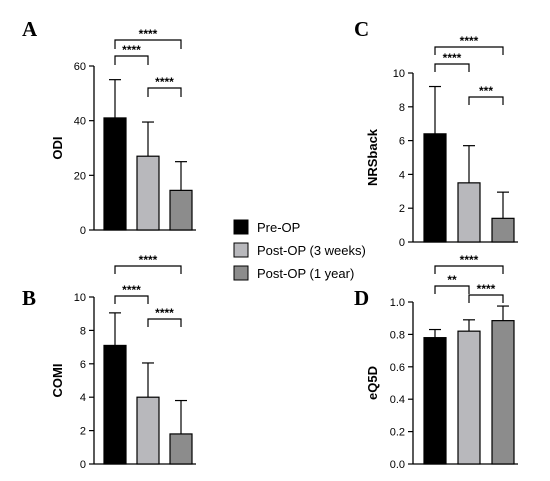  I want to click on y-tick-label: 40, so click(80, 122).